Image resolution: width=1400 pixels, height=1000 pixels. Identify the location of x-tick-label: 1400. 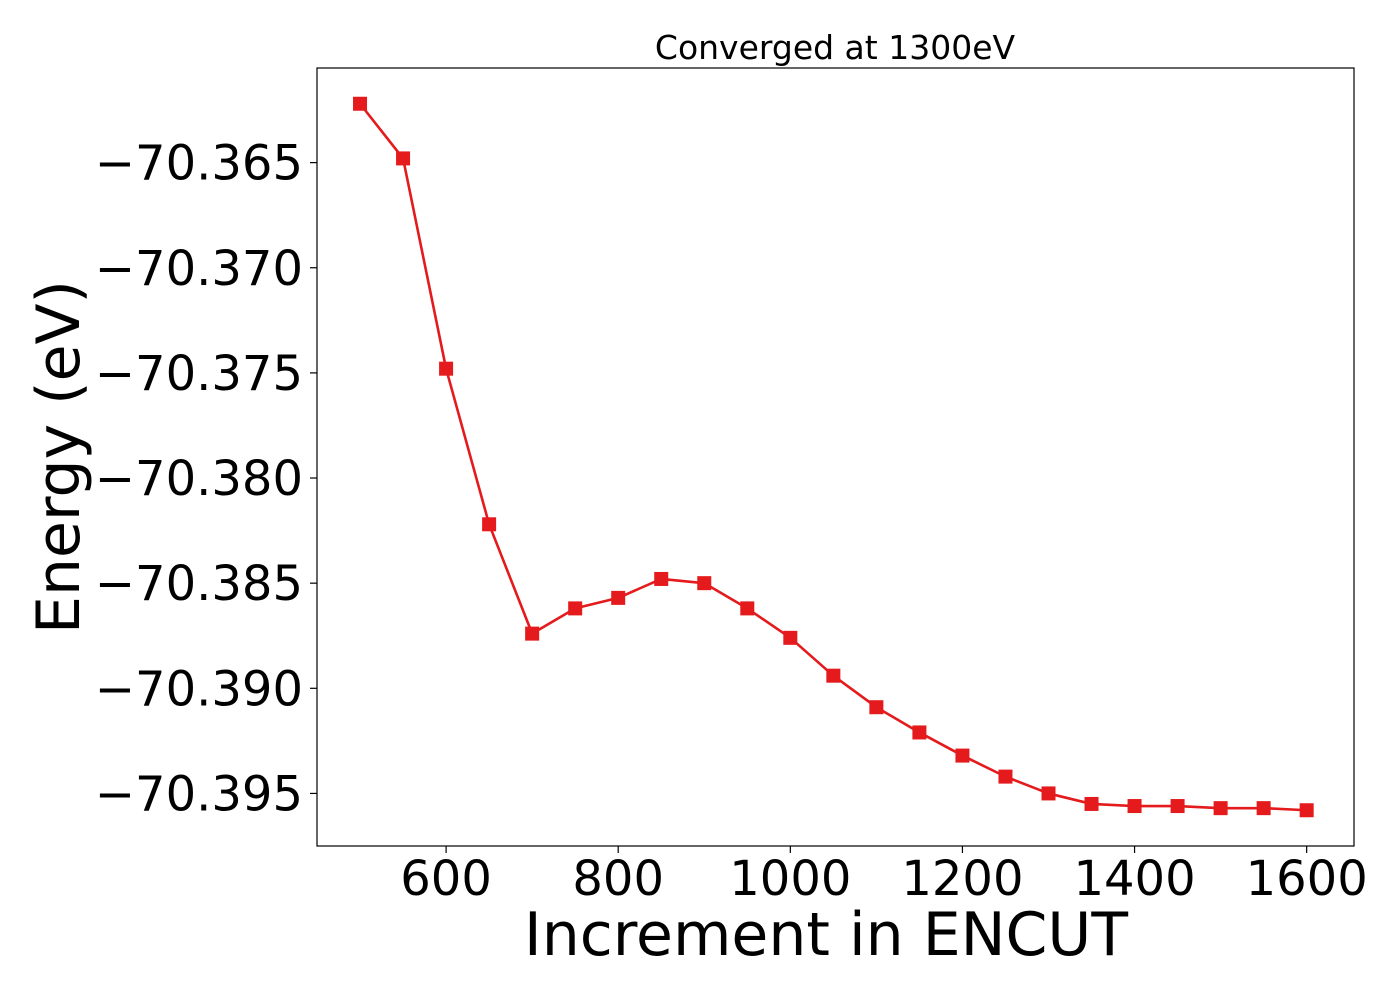
(1134, 879).